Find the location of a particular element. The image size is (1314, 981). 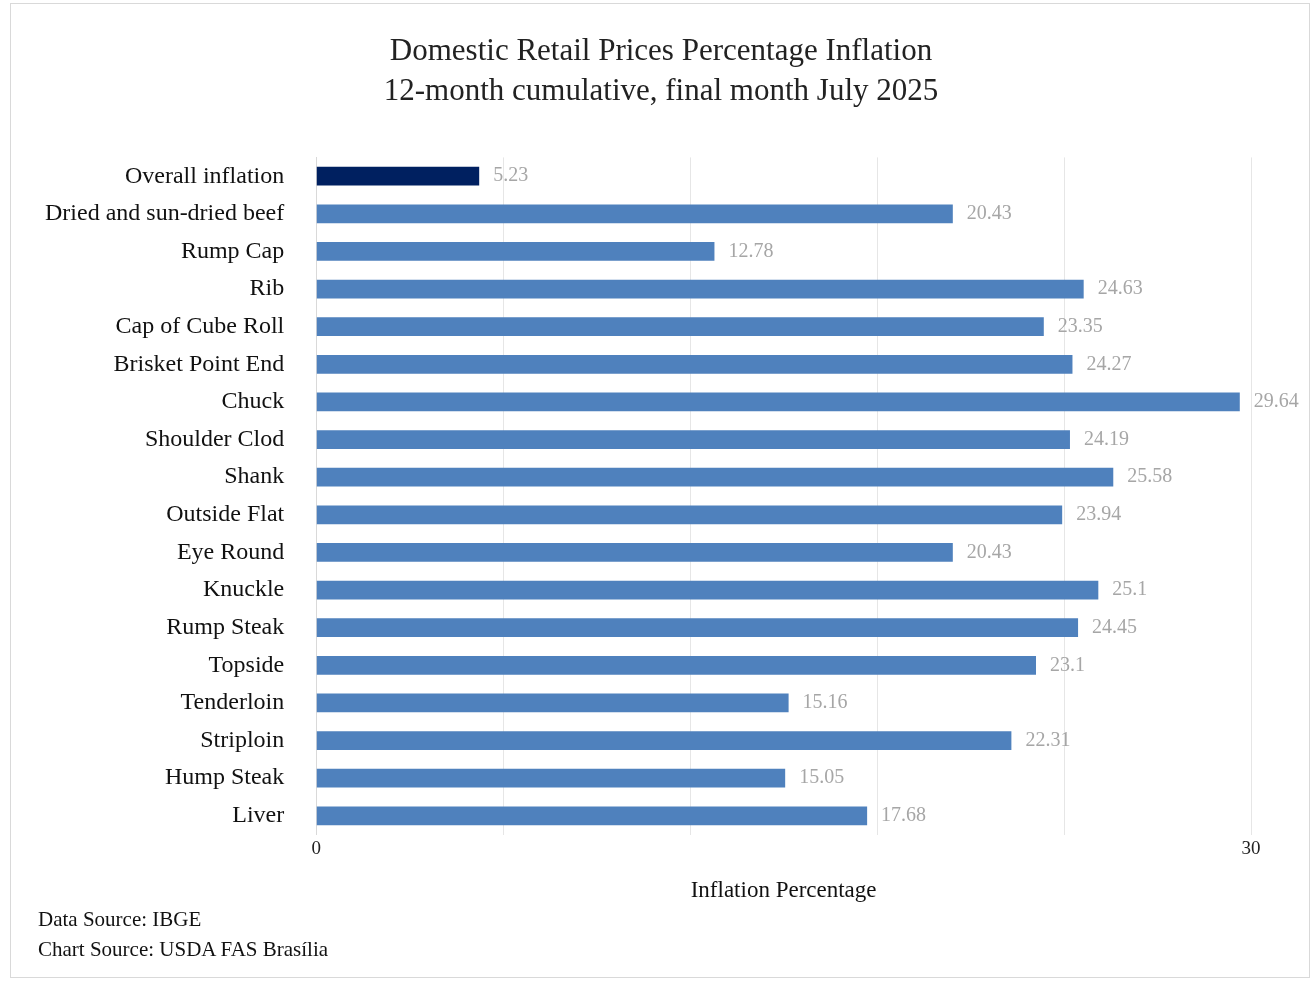

x-tick-label: 0 is located at coordinates (316, 847).